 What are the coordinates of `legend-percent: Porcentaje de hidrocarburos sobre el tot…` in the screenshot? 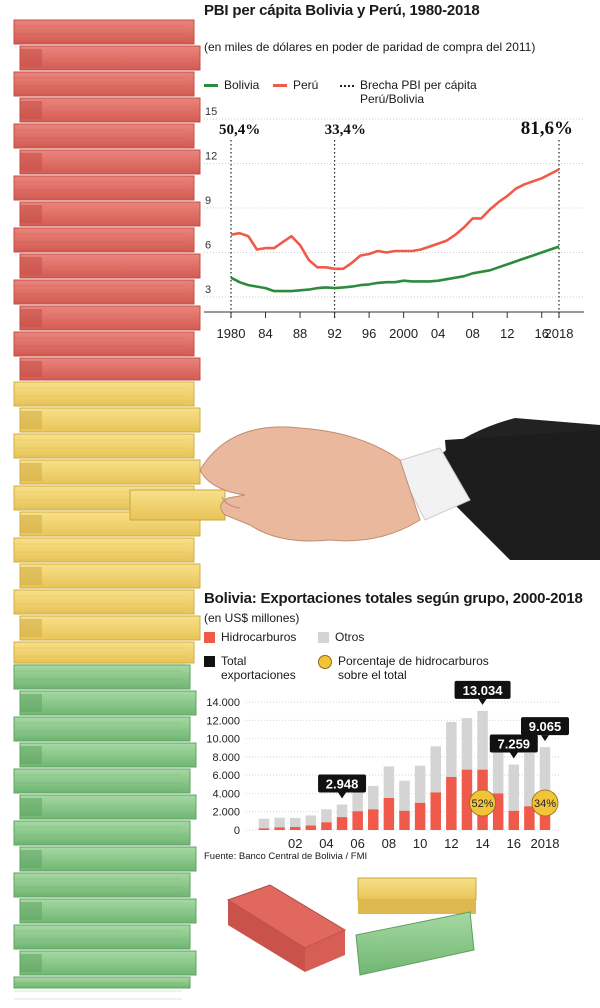 It's located at (403, 668).